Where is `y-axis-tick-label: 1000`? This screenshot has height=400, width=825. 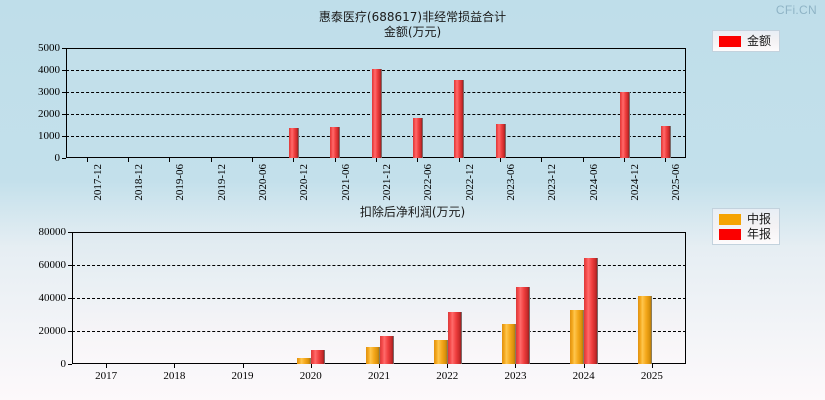
y-axis-tick-label: 1000 is located at coordinates (49, 136).